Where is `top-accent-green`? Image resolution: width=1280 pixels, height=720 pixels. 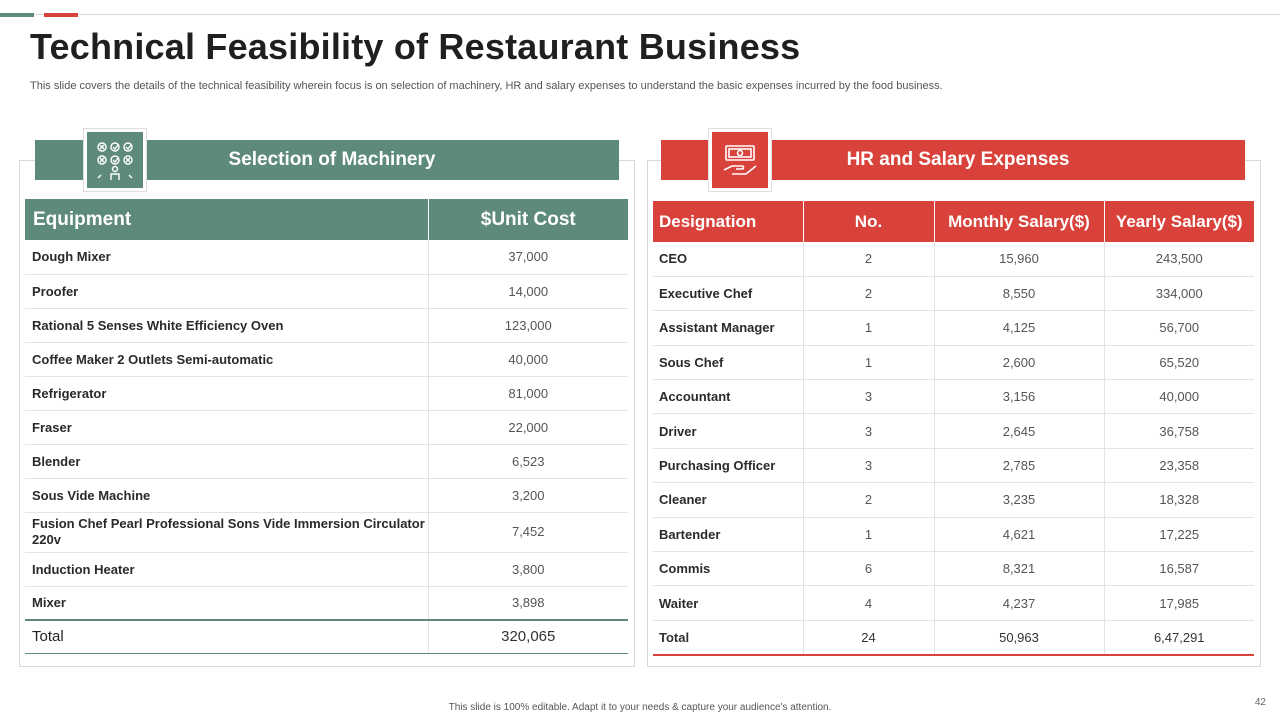
top-accent-green is located at coordinates (17, 15).